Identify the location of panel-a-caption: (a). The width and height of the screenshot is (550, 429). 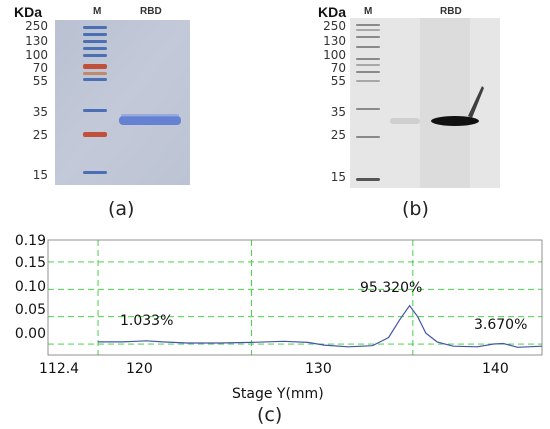
(121, 209).